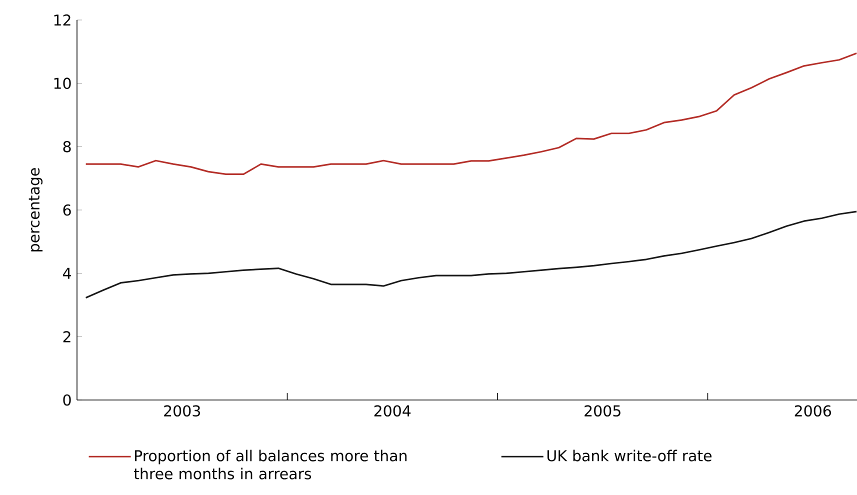 This screenshot has width=857, height=495. Describe the element at coordinates (182, 411) in the screenshot. I see `x-tick-label: 2003` at that location.